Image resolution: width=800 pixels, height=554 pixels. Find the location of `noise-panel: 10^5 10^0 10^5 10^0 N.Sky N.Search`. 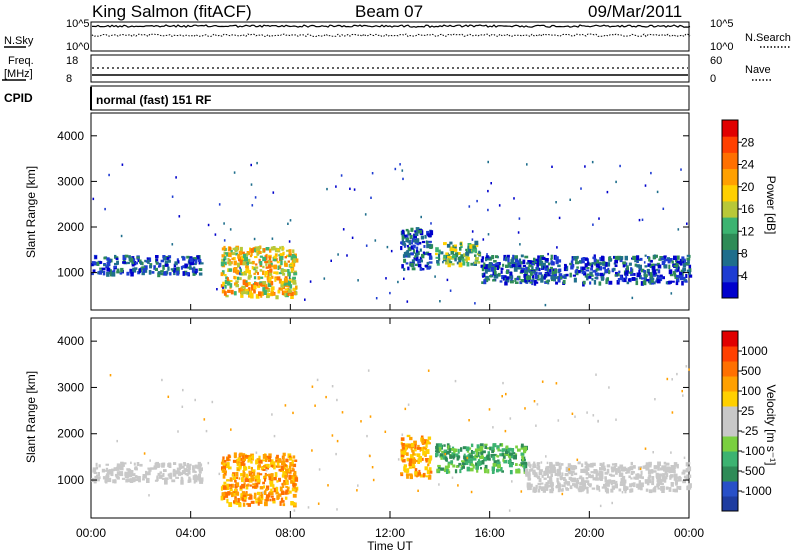

noise-panel: 10^5 10^0 10^5 10^0 N.Sky N.Search is located at coordinates (397, 35).